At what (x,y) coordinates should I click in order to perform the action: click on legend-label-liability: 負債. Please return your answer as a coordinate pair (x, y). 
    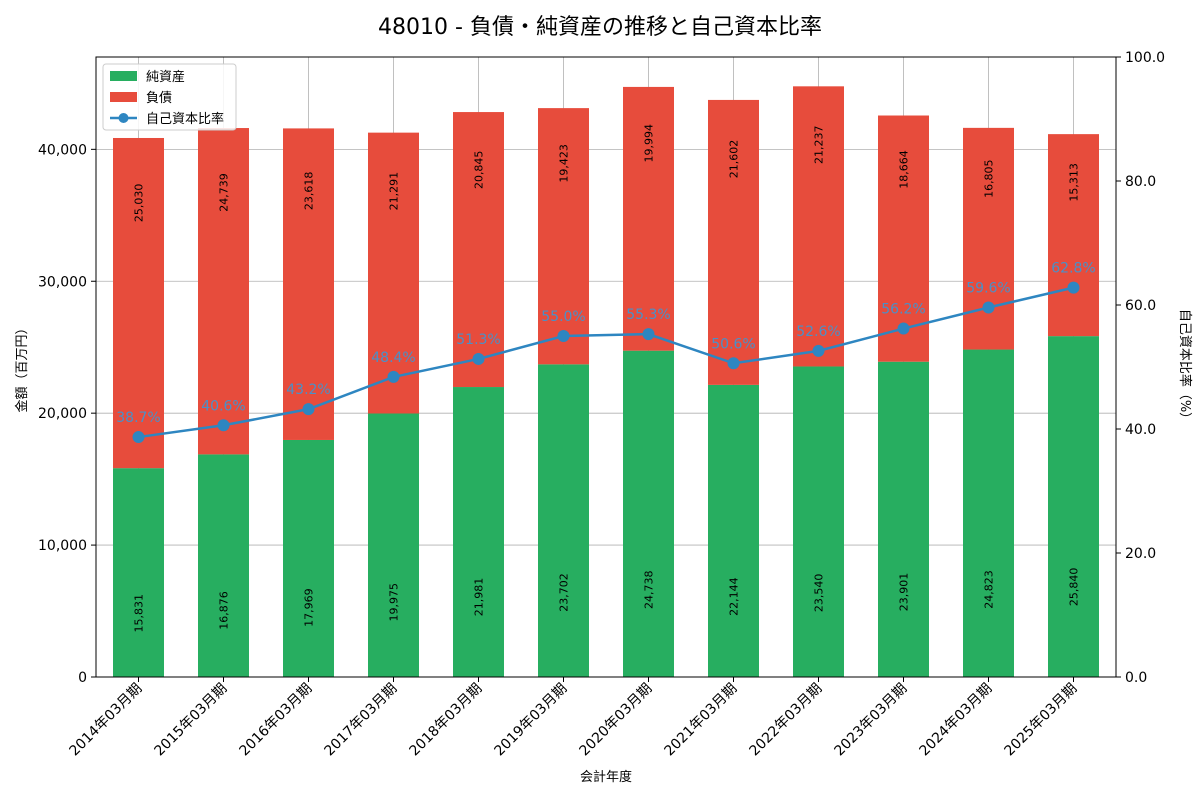
    Looking at the image, I should click on (159, 98).